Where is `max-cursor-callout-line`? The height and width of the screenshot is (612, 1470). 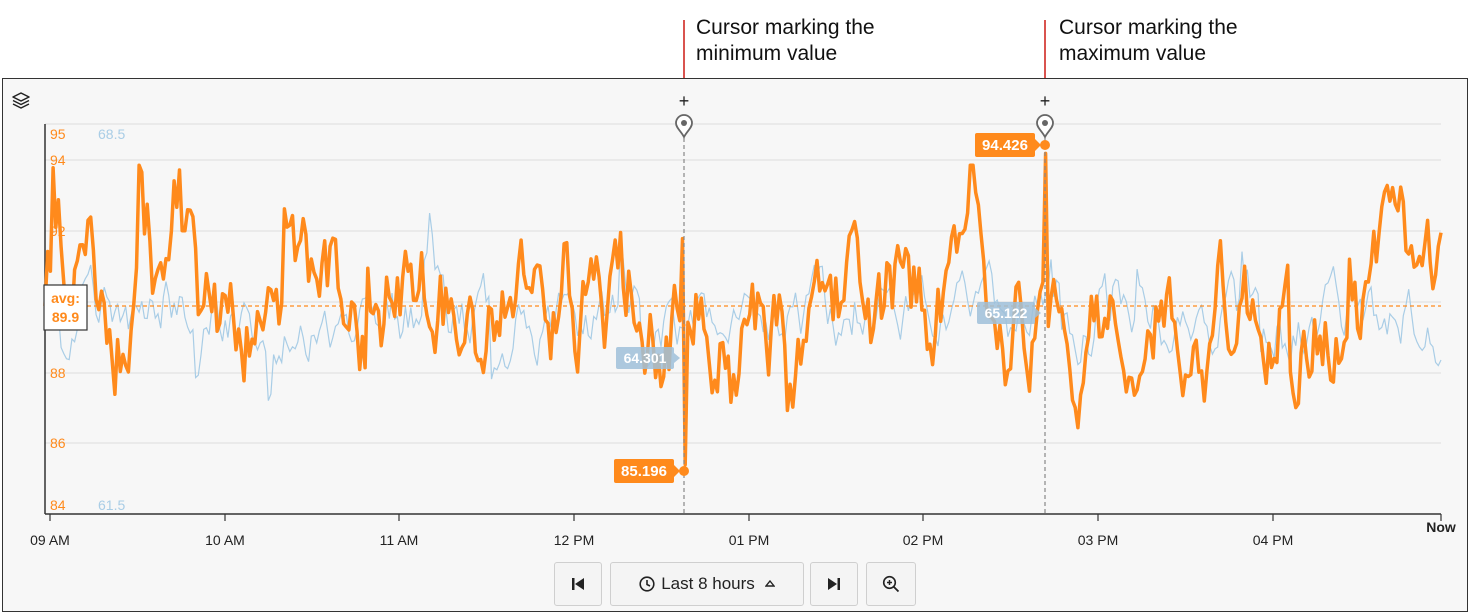
max-cursor-callout-line is located at coordinates (1045, 56).